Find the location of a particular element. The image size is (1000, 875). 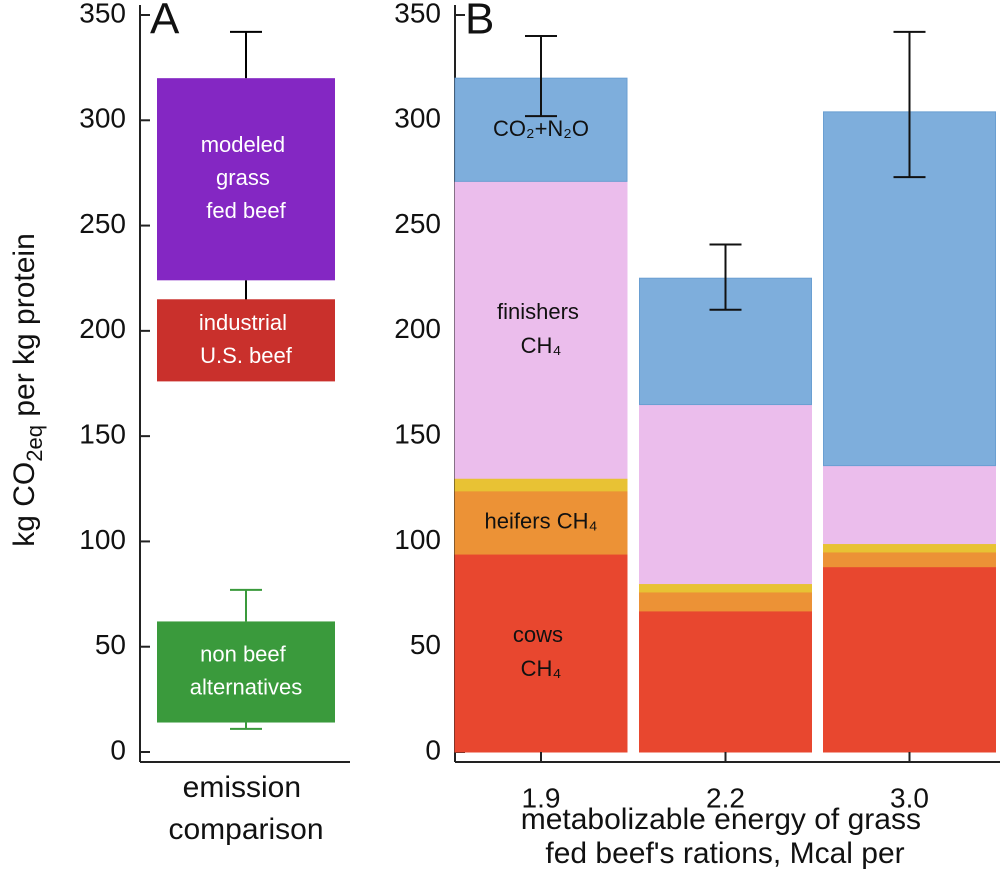

y-label-part: per kg protein is located at coordinates (24, 329).